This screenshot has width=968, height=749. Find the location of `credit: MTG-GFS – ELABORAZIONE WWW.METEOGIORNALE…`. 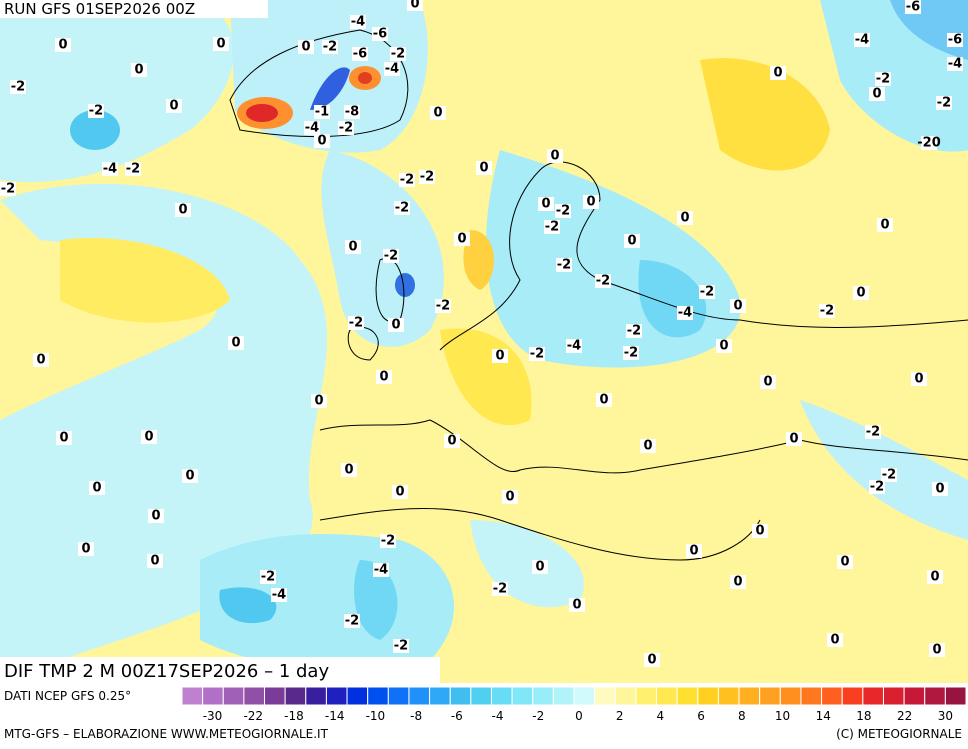

credit: MTG-GFS – ELABORAZIONE WWW.METEOGIORNALE… is located at coordinates (166, 734).